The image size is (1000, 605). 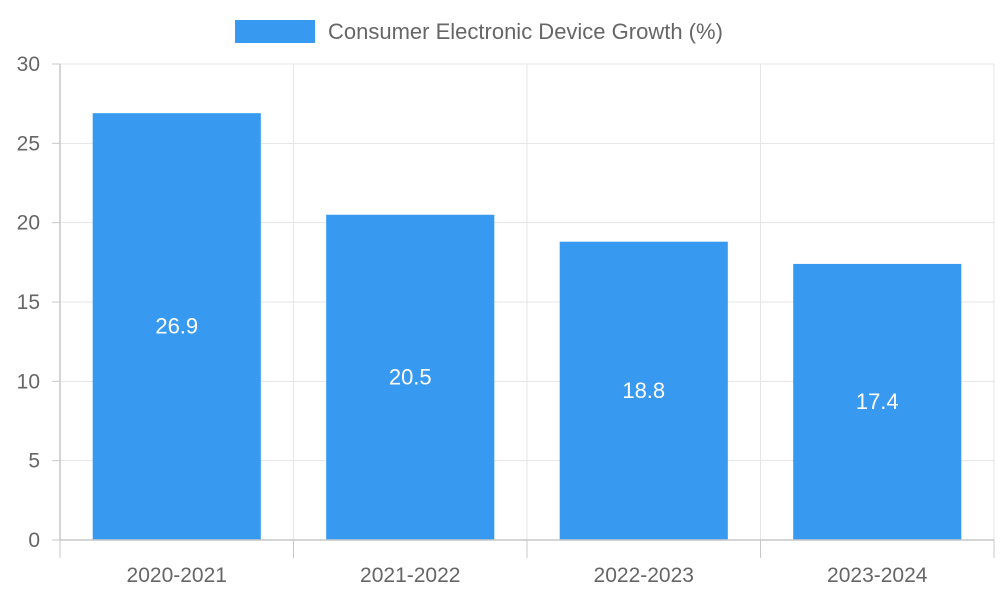 I want to click on data-label: 20.5, so click(x=410, y=376).